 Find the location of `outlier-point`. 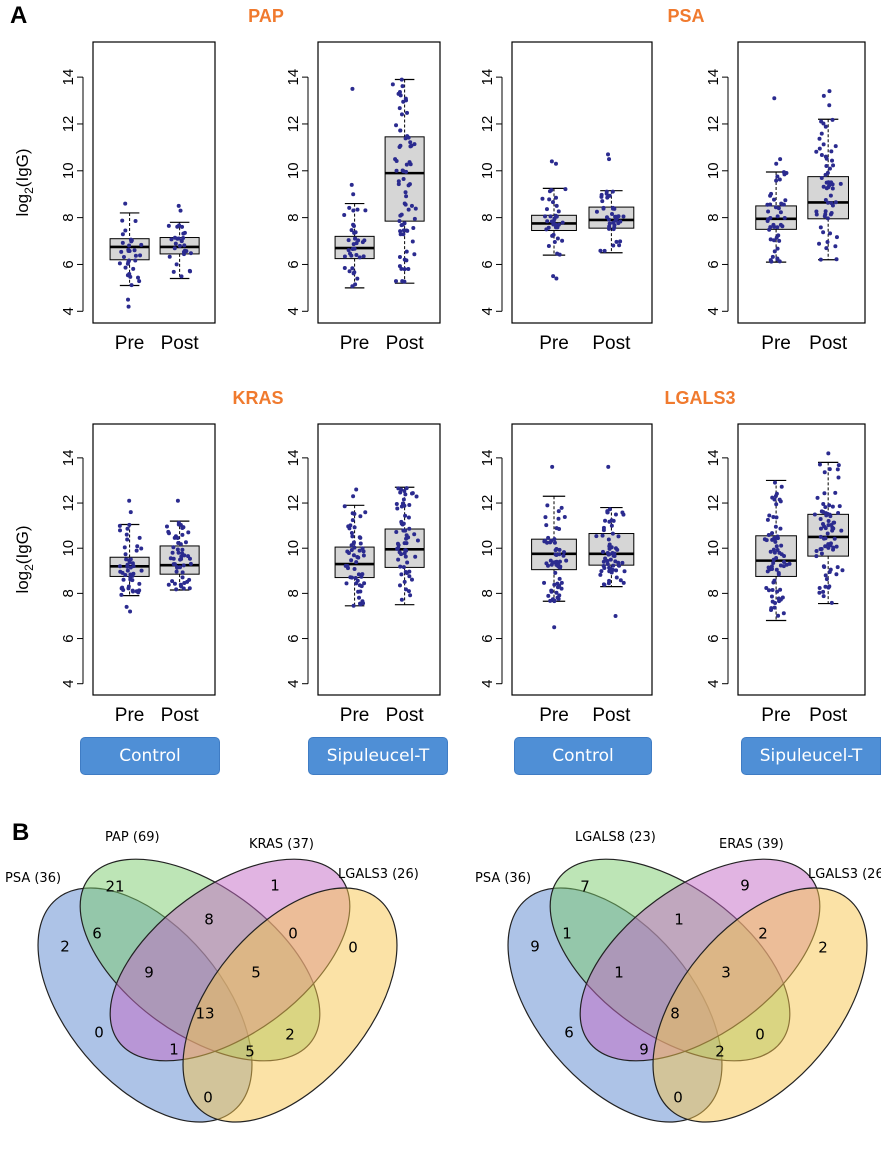

outlier-point is located at coordinates (353, 194).